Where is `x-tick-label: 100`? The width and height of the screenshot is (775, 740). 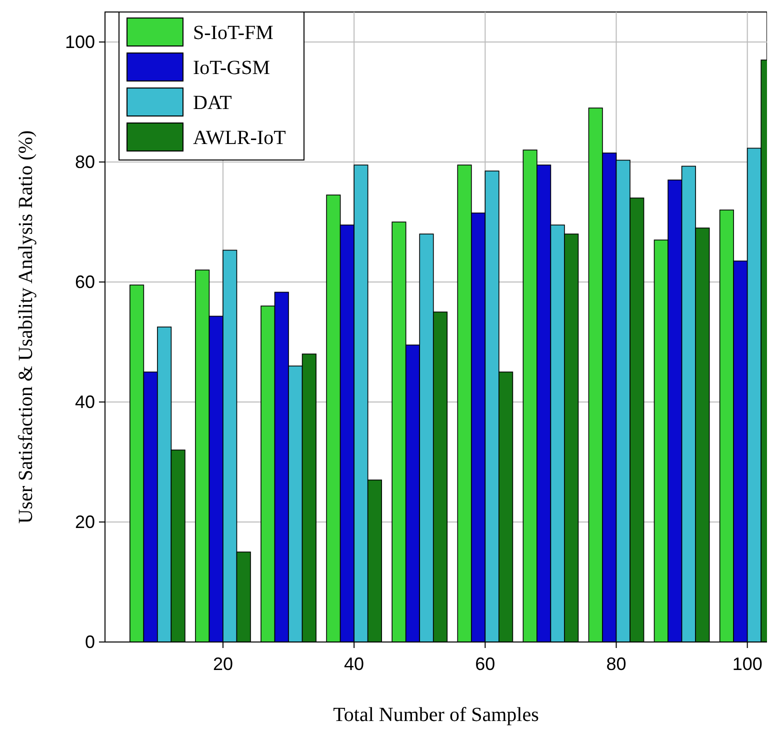
x-tick-label: 100 is located at coordinates (747, 664).